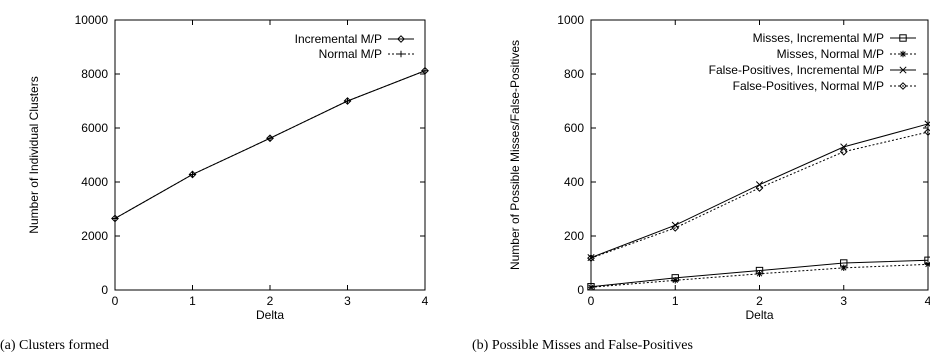 This screenshot has width=930, height=360. I want to click on chart-b-y-tick-label: 800, so click(574, 74).